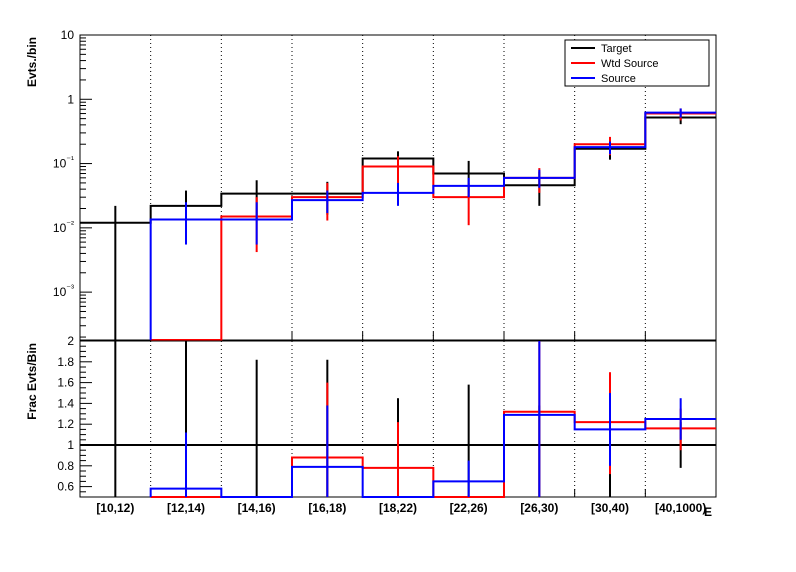  I want to click on bottom-y-axis-title: Frac Evts/Bin, so click(32, 381).